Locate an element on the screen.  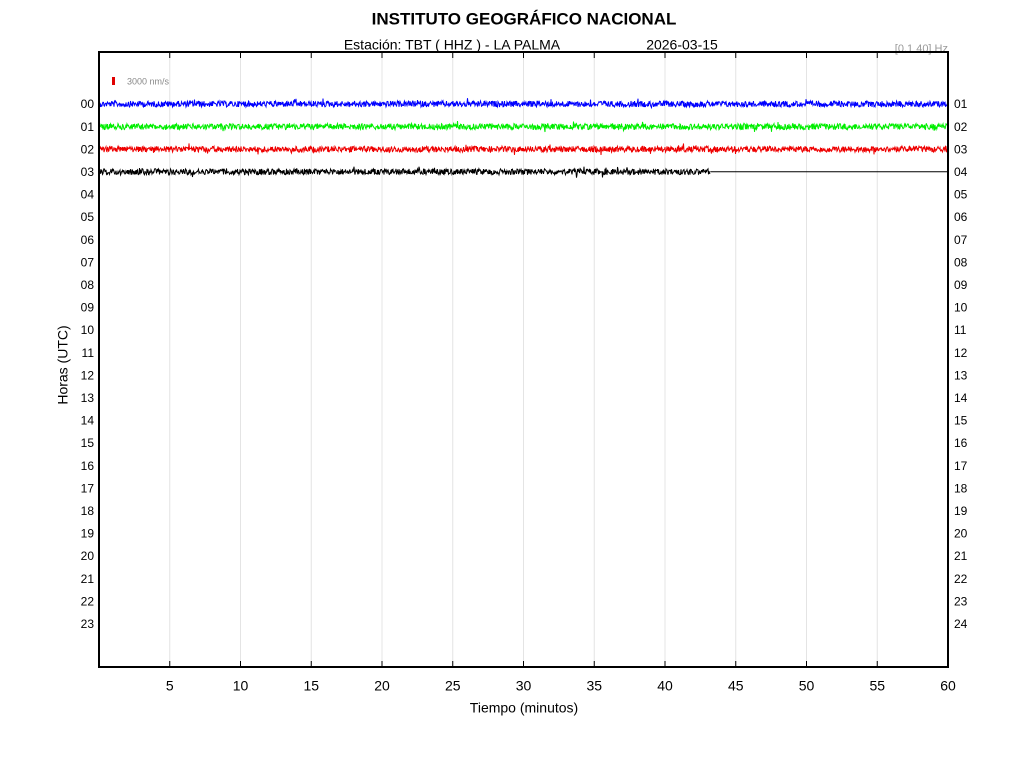
x-tick-label: 40 is located at coordinates (665, 686).